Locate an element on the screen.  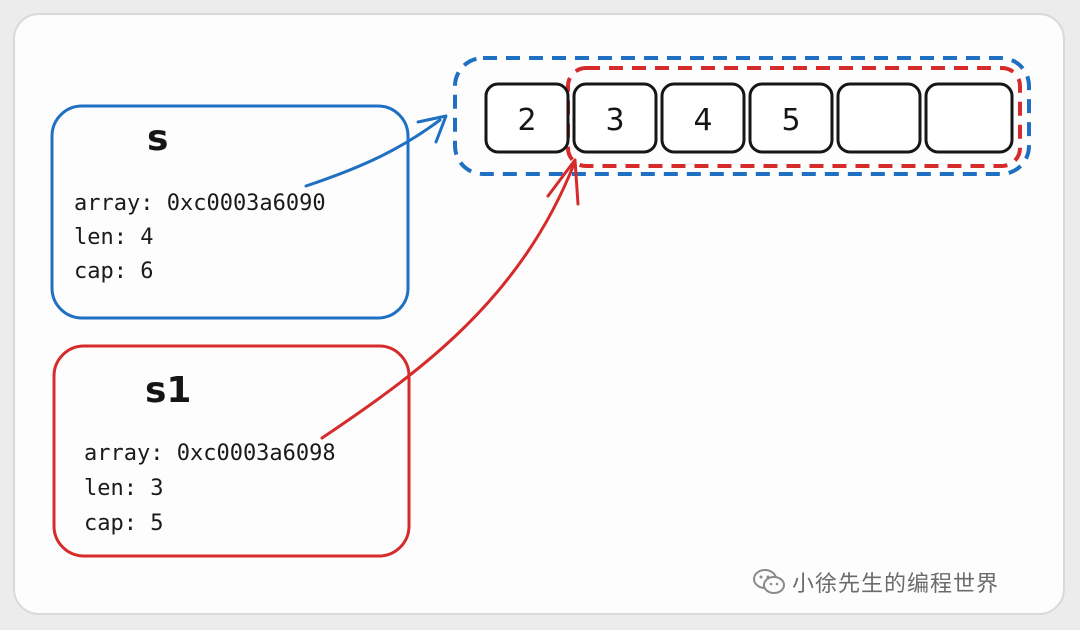
s1-view-outline is located at coordinates (794, 117).